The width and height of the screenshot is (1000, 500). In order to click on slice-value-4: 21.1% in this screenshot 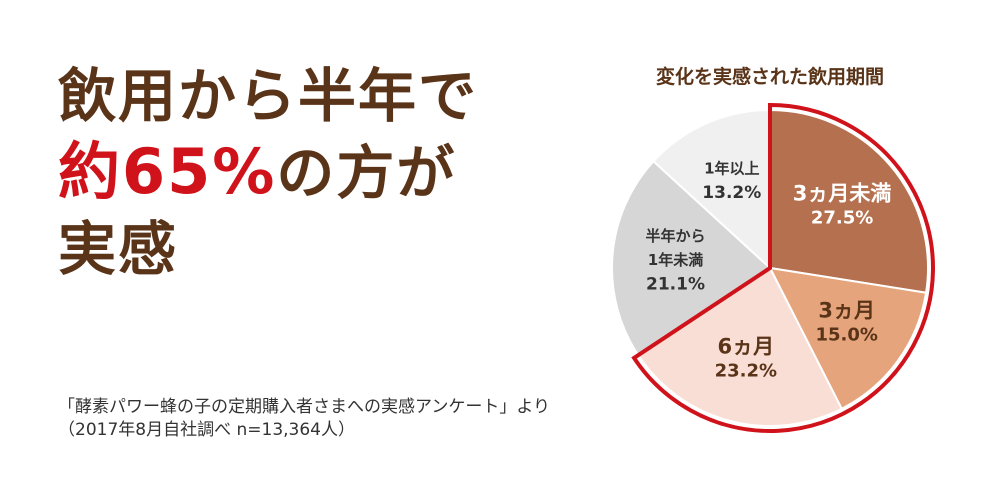, I will do `click(675, 285)`.